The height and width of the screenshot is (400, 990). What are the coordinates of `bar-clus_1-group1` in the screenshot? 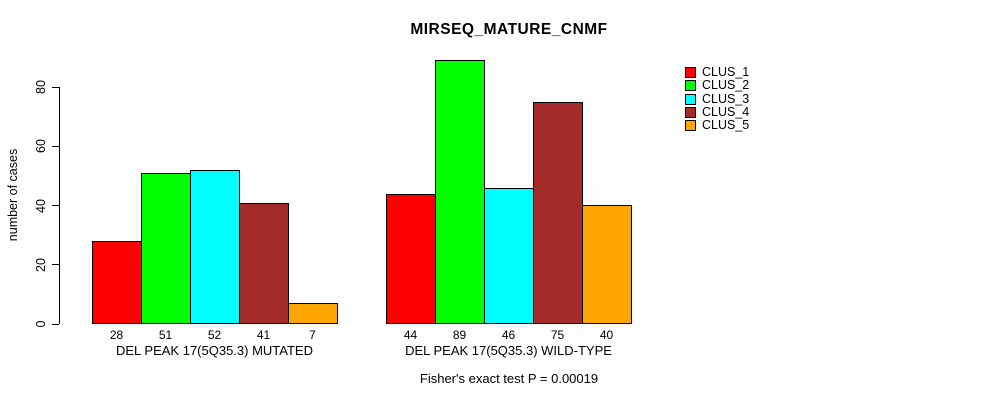 It's located at (117, 282).